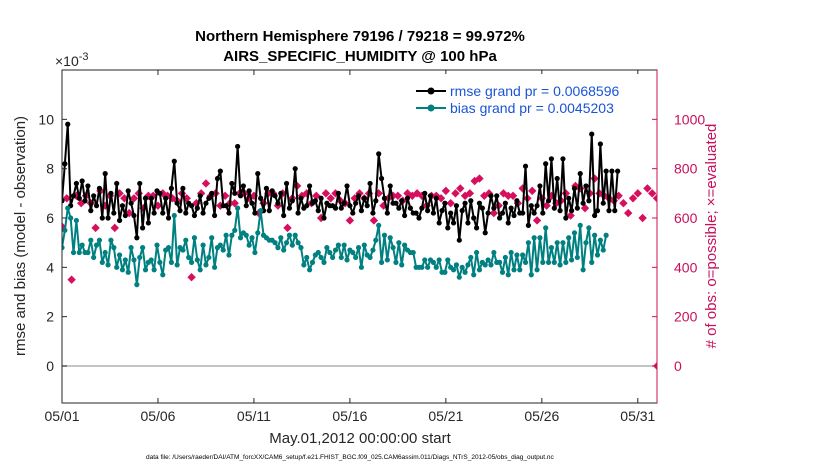  What do you see at coordinates (678, 366) in the screenshot?
I see `right-y-tick-label: 0` at bounding box center [678, 366].